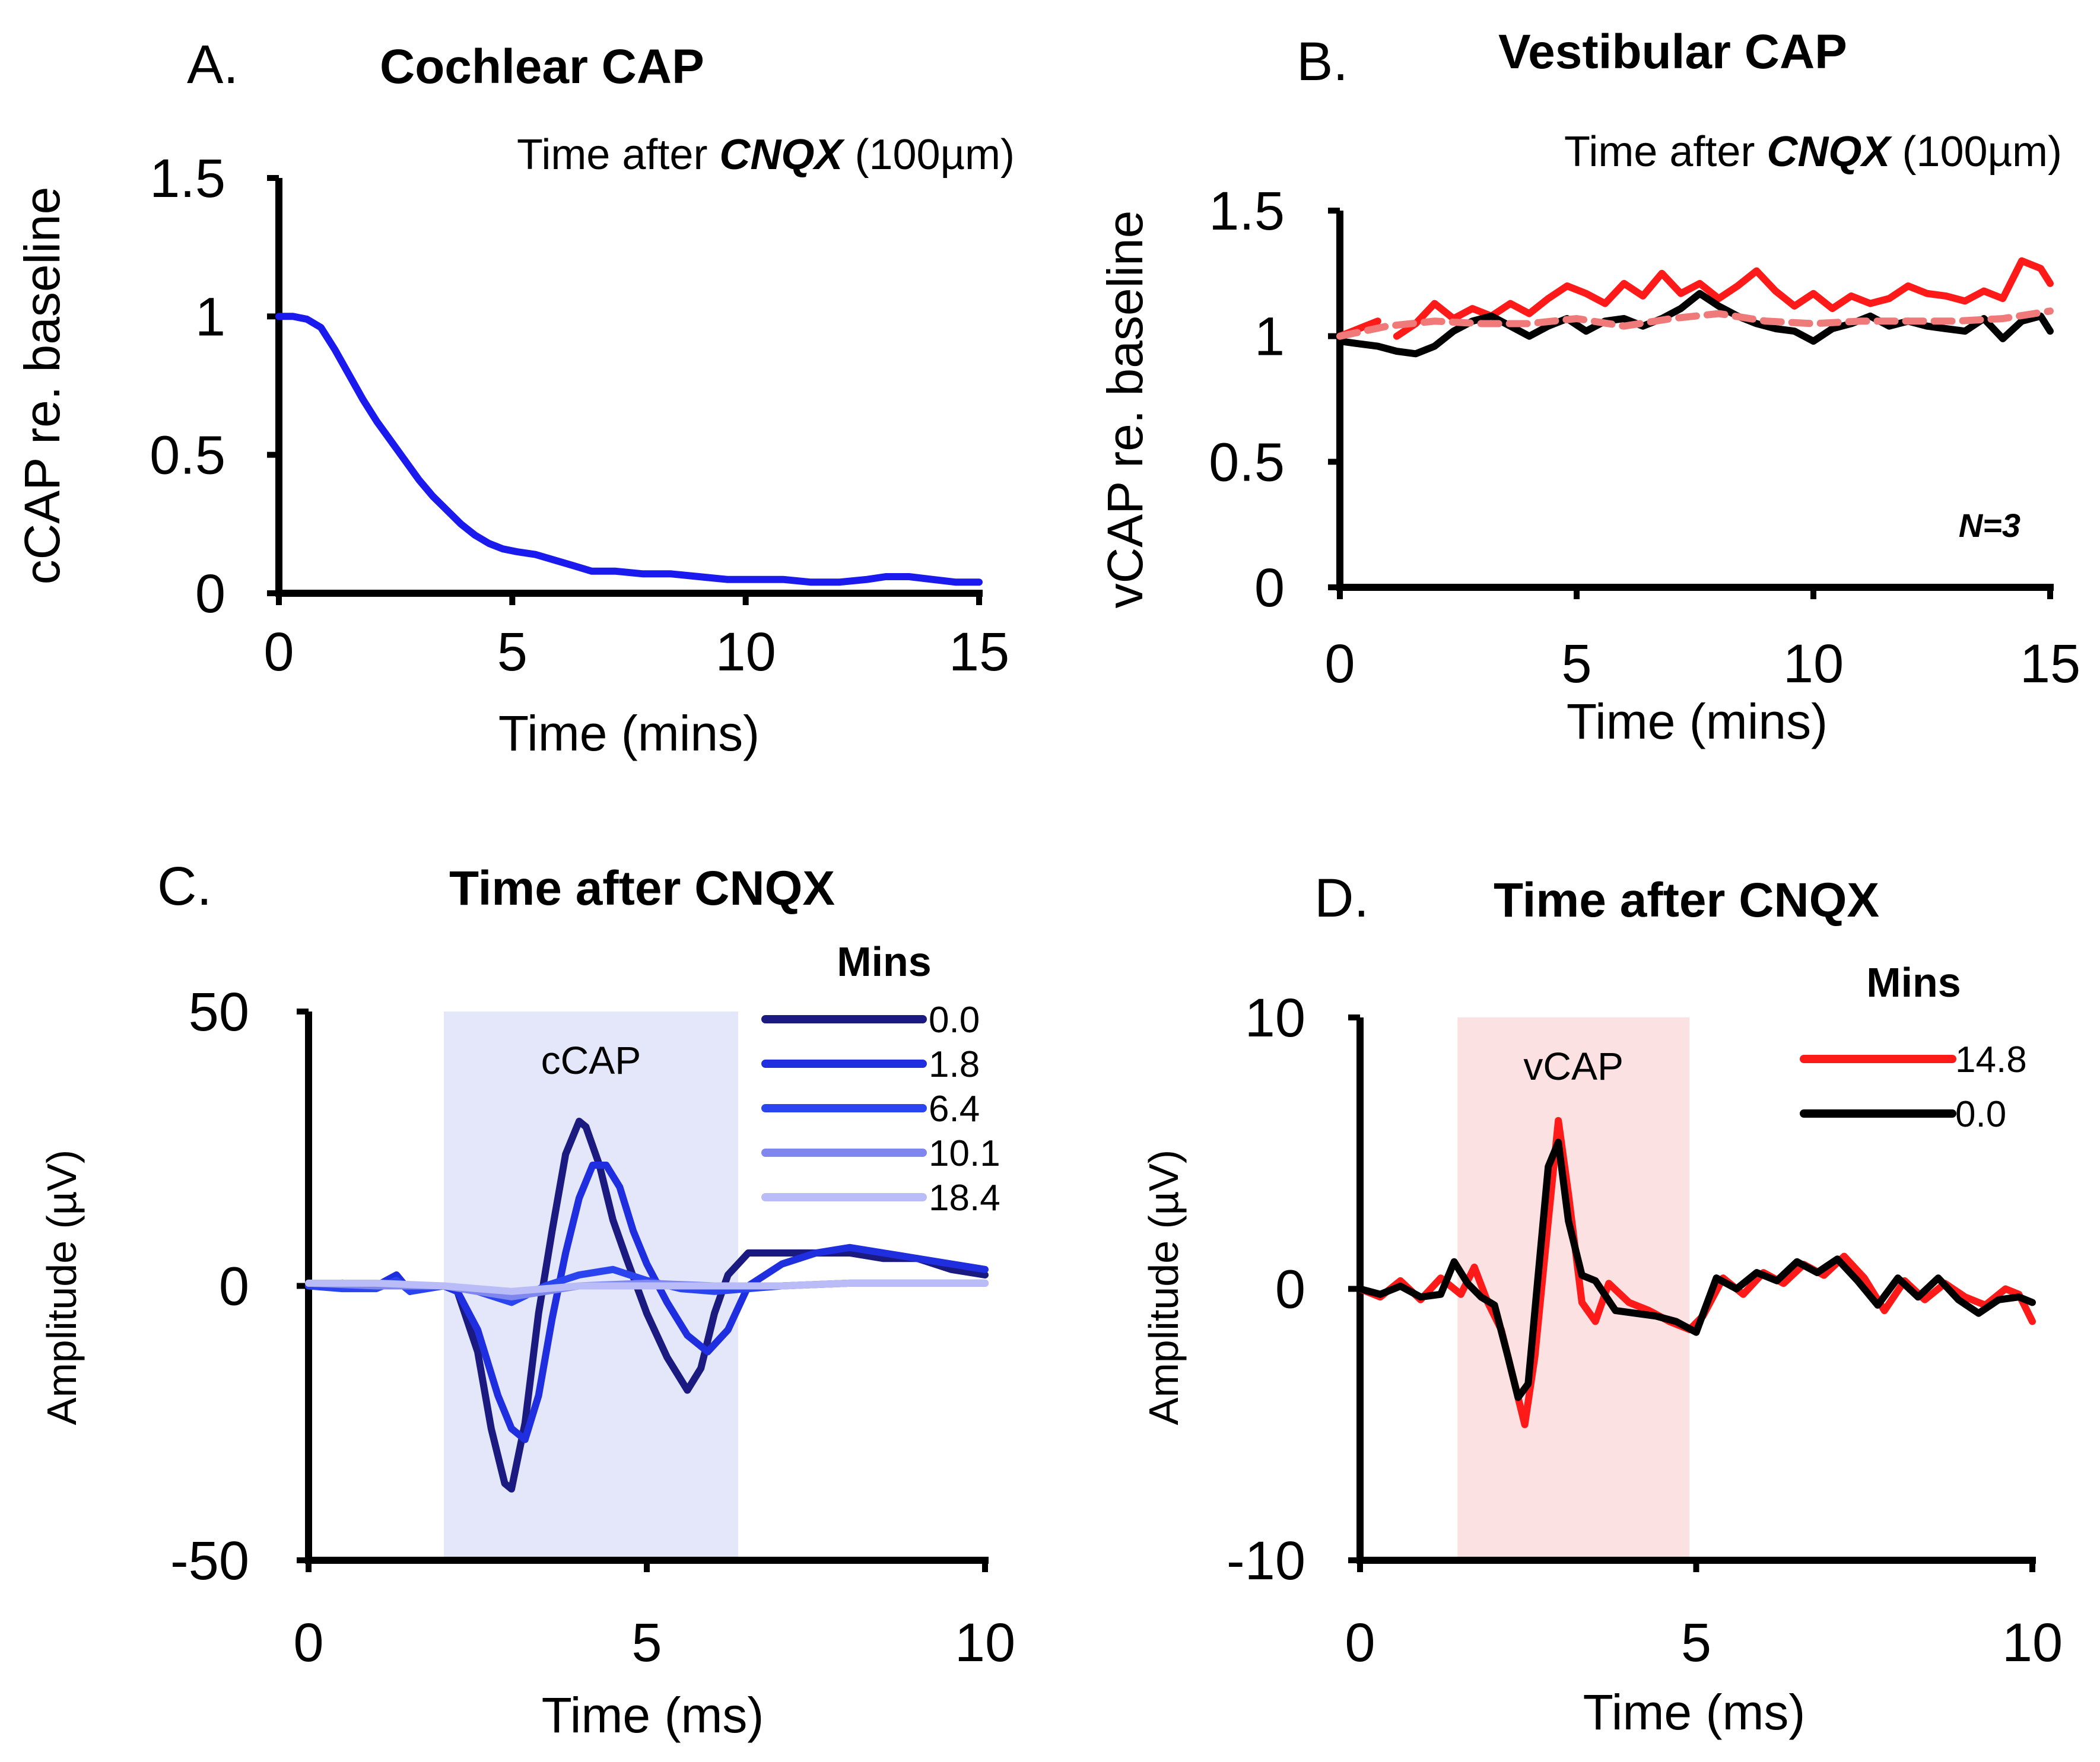 The height and width of the screenshot is (1762, 2100). Describe the element at coordinates (964, 1199) in the screenshot. I see `legend-label: 18.4` at that location.